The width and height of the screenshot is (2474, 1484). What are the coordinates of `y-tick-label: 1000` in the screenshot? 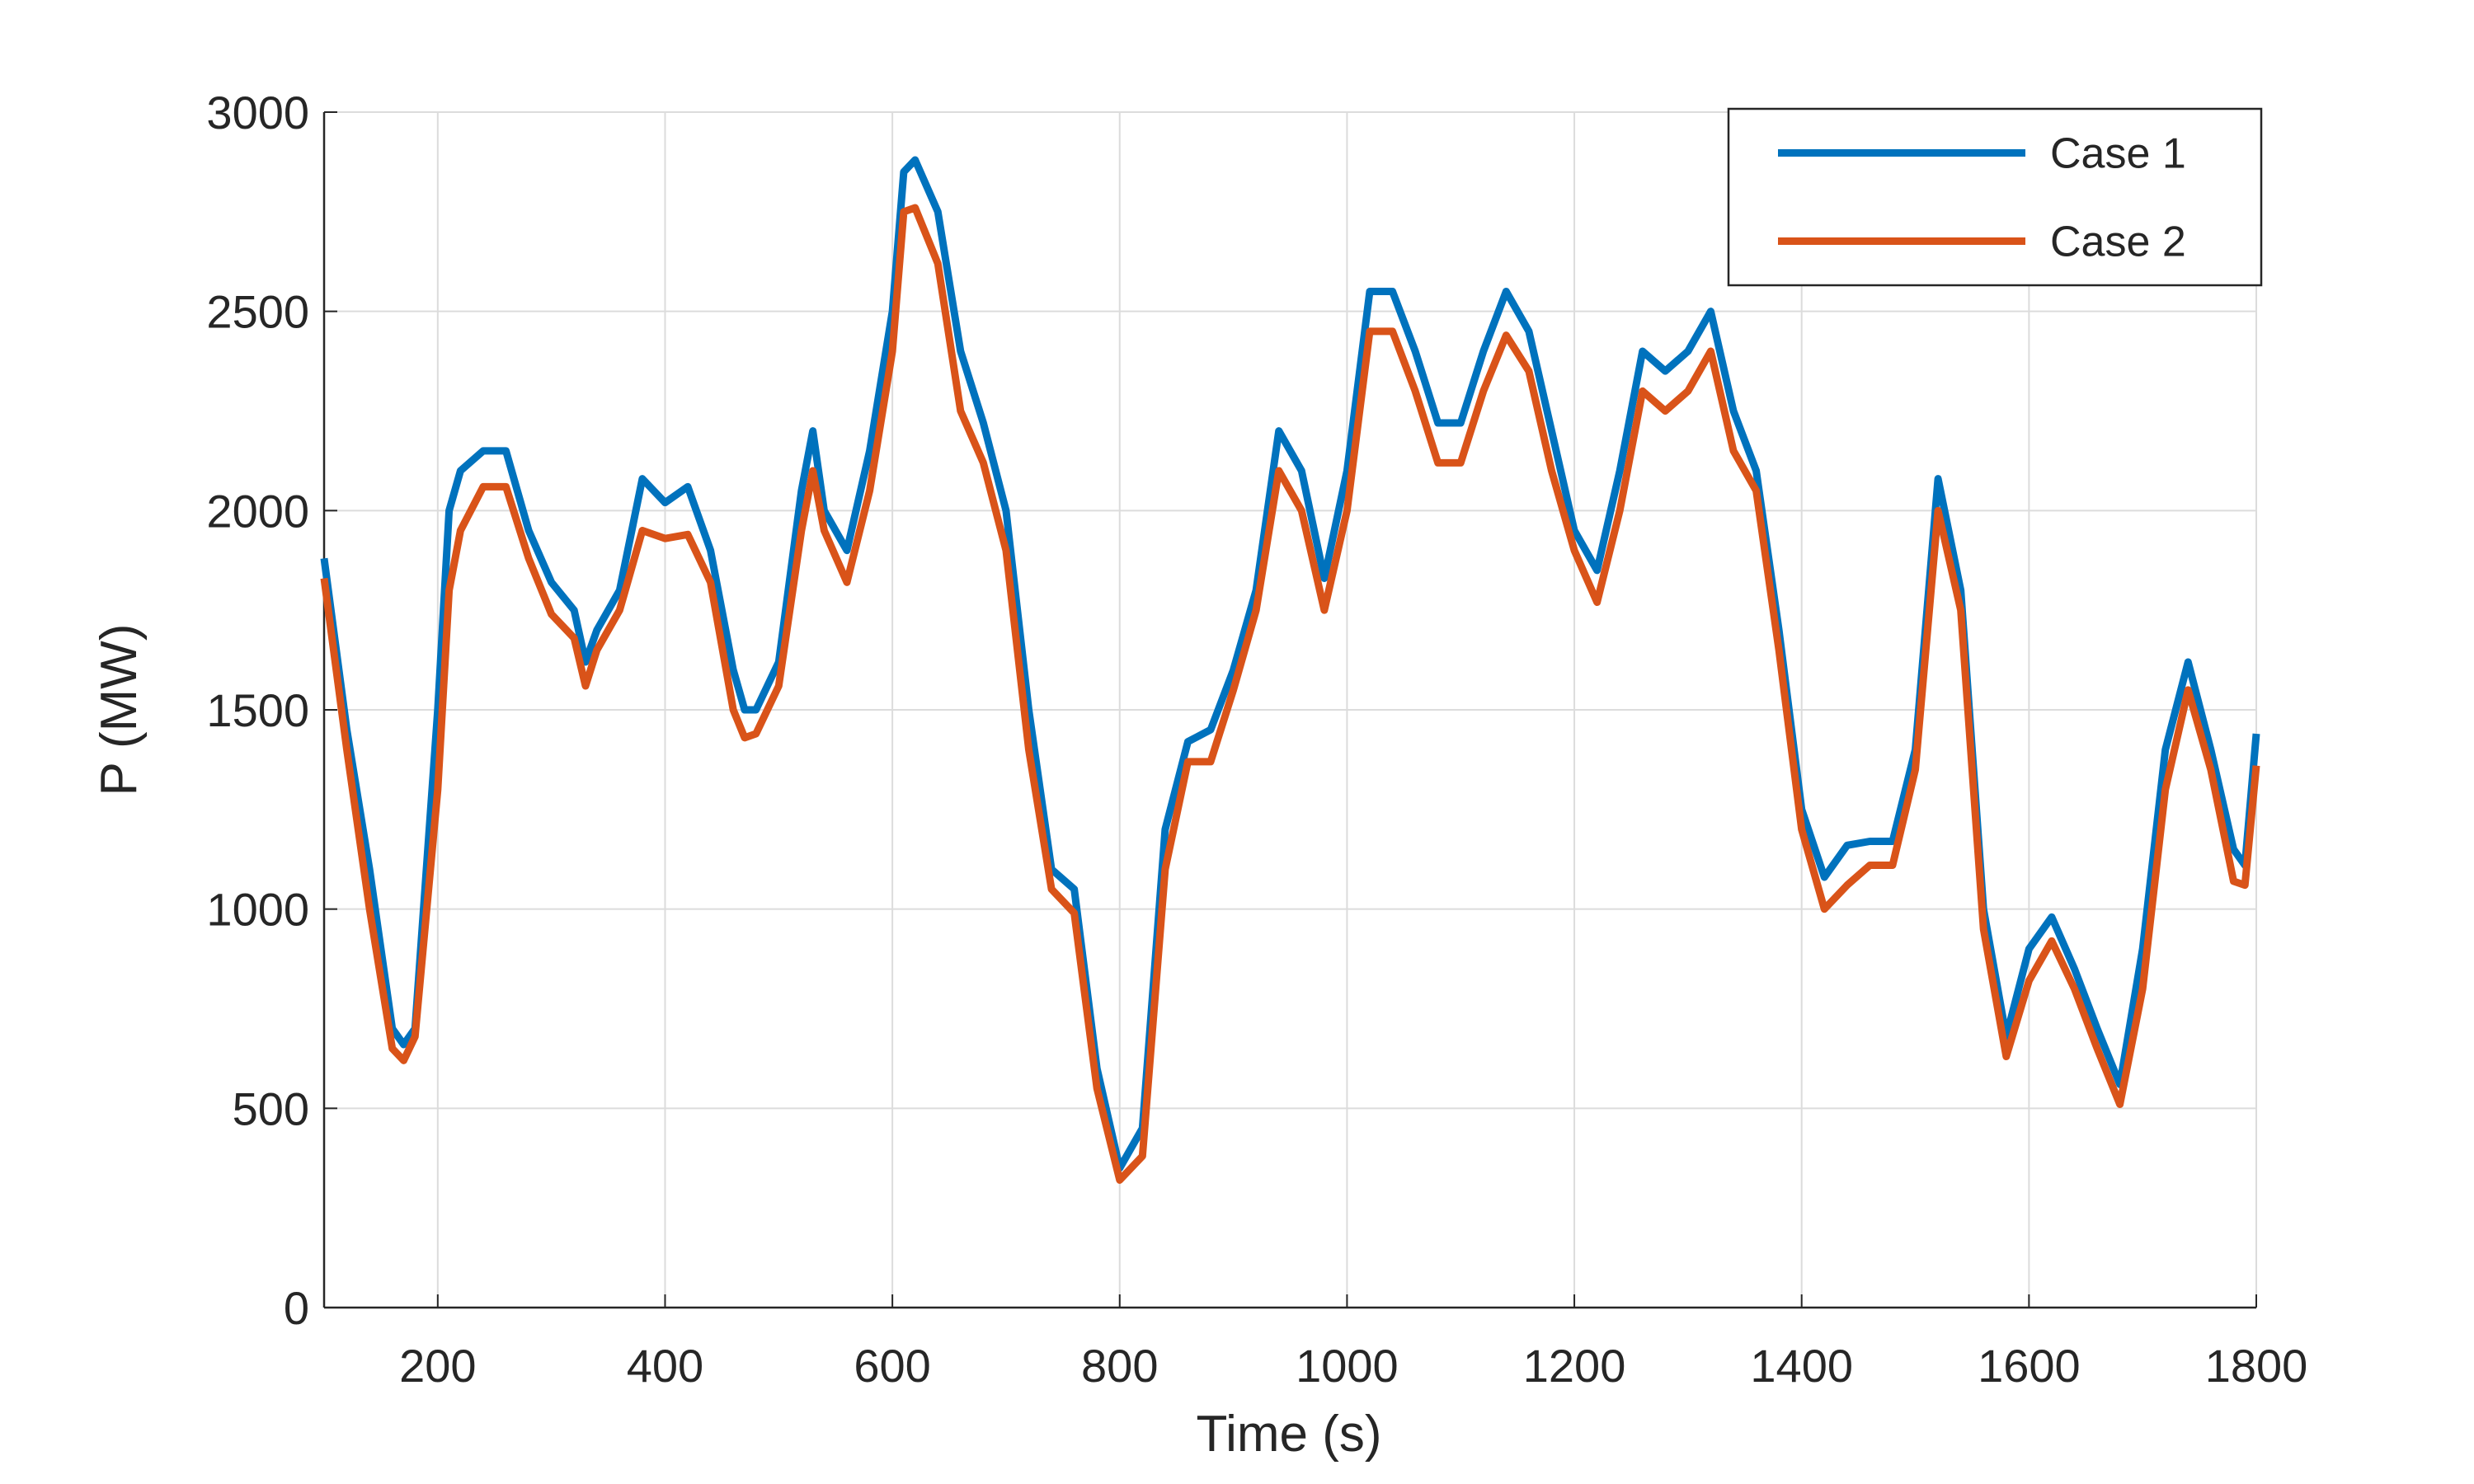 It's located at (257, 910).